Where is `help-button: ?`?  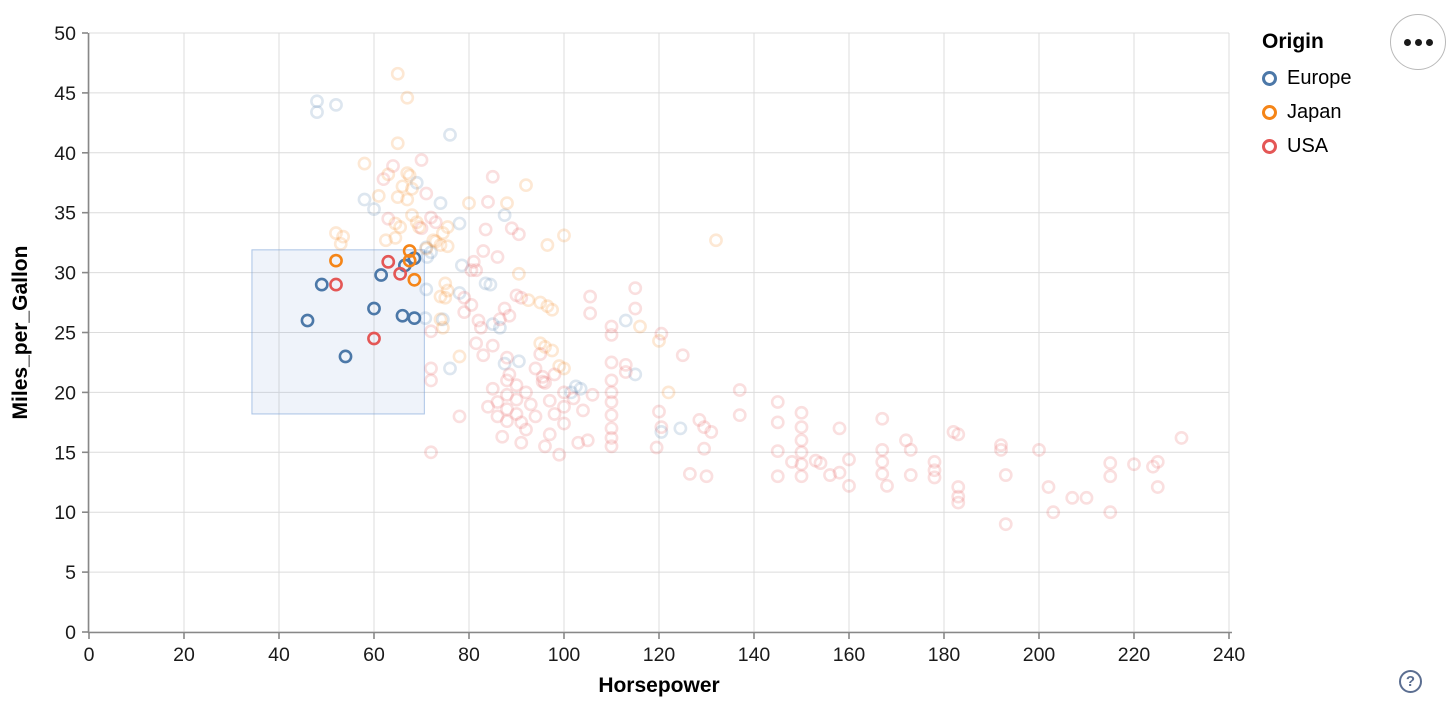 help-button: ? is located at coordinates (1410, 681).